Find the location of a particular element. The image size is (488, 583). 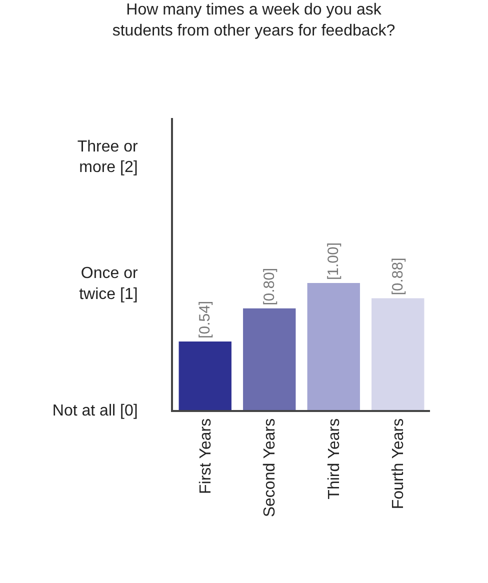

y-tick-label: Once or twice [1] is located at coordinates (108, 284).